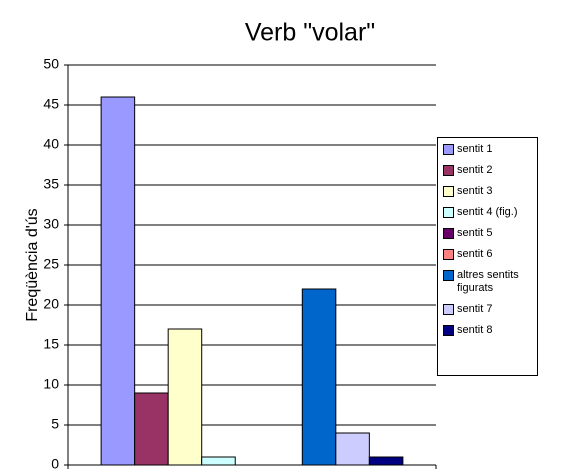 The image size is (573, 470). I want to click on legend-label: sentit 7, so click(475, 309).